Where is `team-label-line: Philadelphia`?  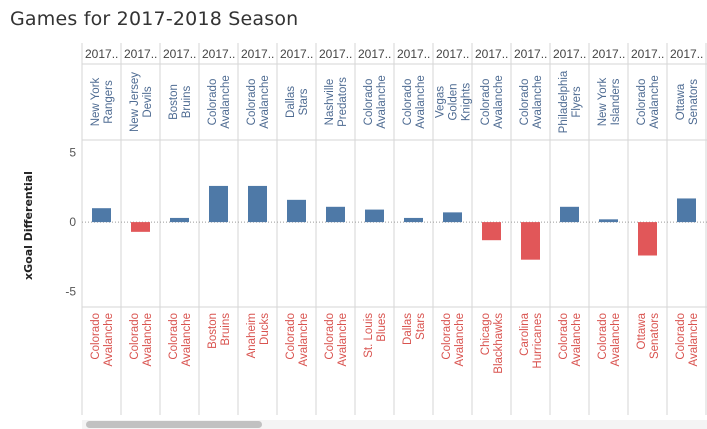 team-label-line: Philadelphia is located at coordinates (564, 101).